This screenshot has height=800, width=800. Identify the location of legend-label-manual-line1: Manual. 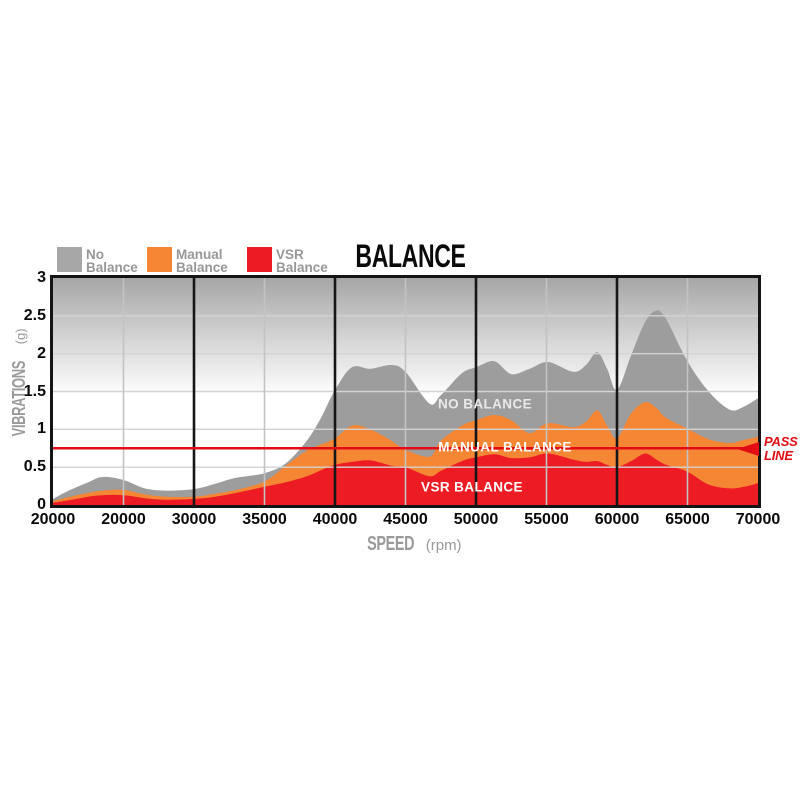
(199, 254).